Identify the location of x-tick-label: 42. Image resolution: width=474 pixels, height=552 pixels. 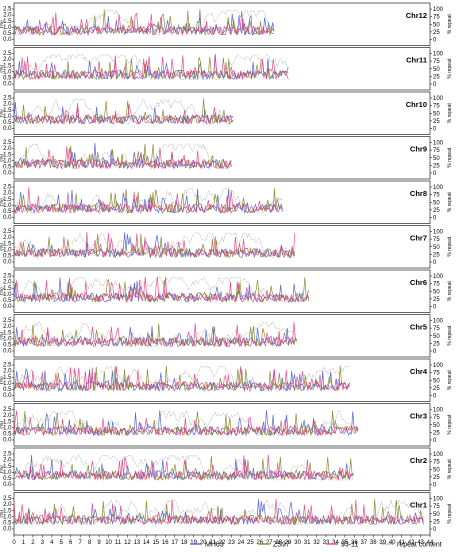
(411, 543).